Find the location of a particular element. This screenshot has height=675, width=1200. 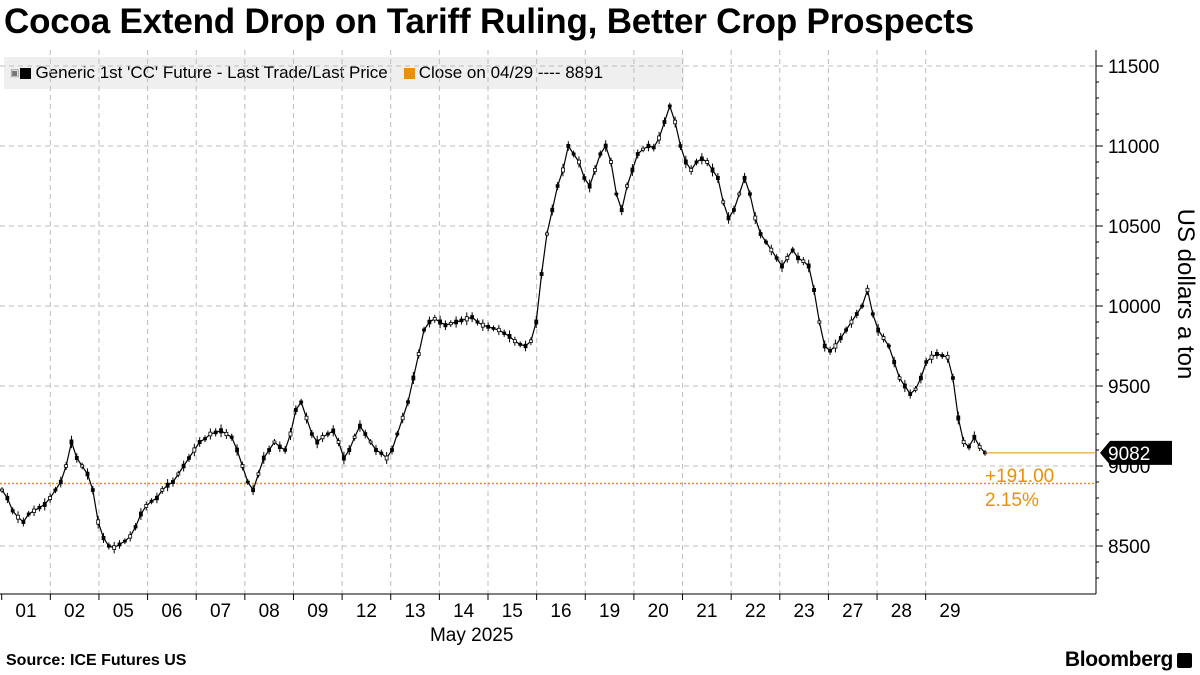

x-tick-label: 02 is located at coordinates (74, 611).